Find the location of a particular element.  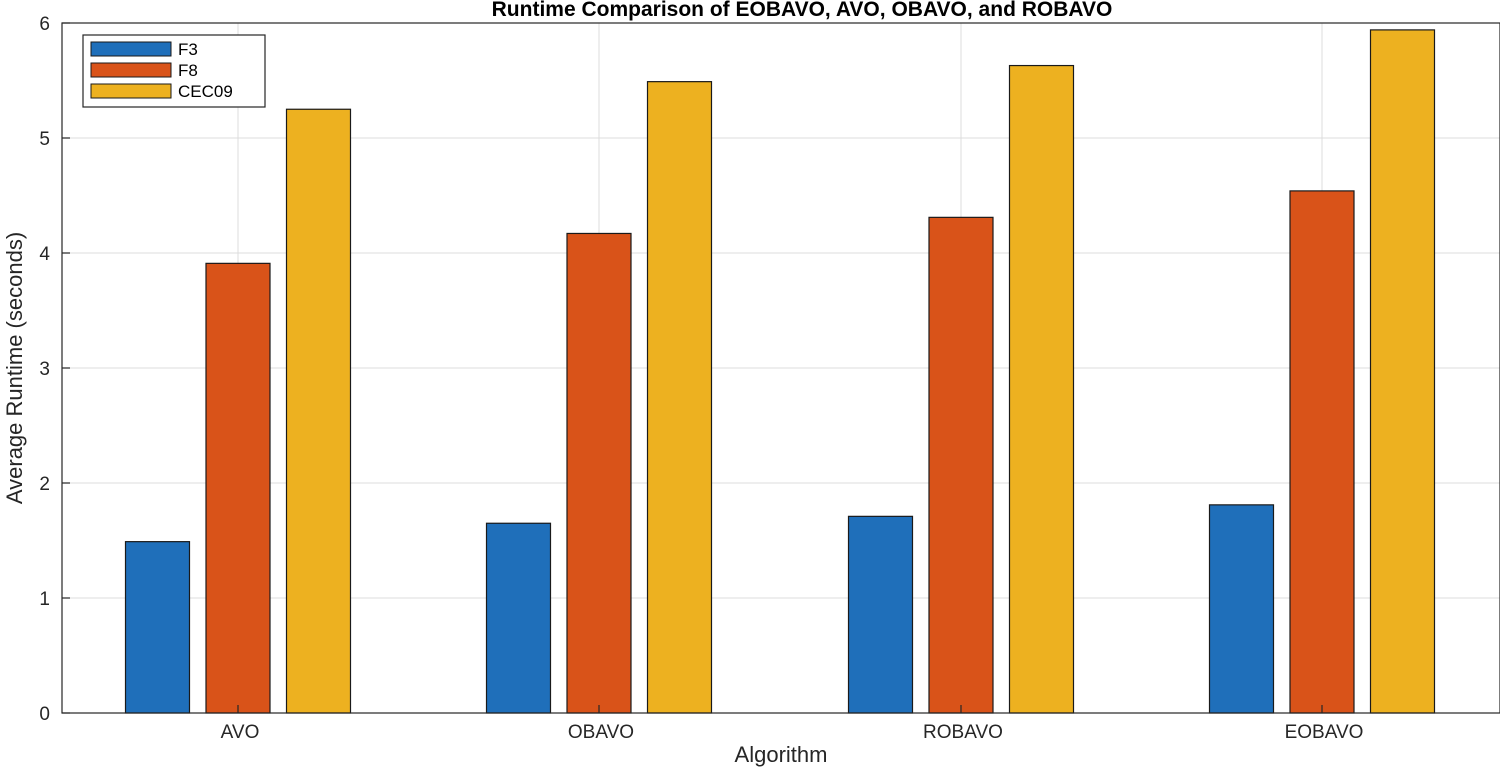

bar-f8-eobavo is located at coordinates (1322, 452).